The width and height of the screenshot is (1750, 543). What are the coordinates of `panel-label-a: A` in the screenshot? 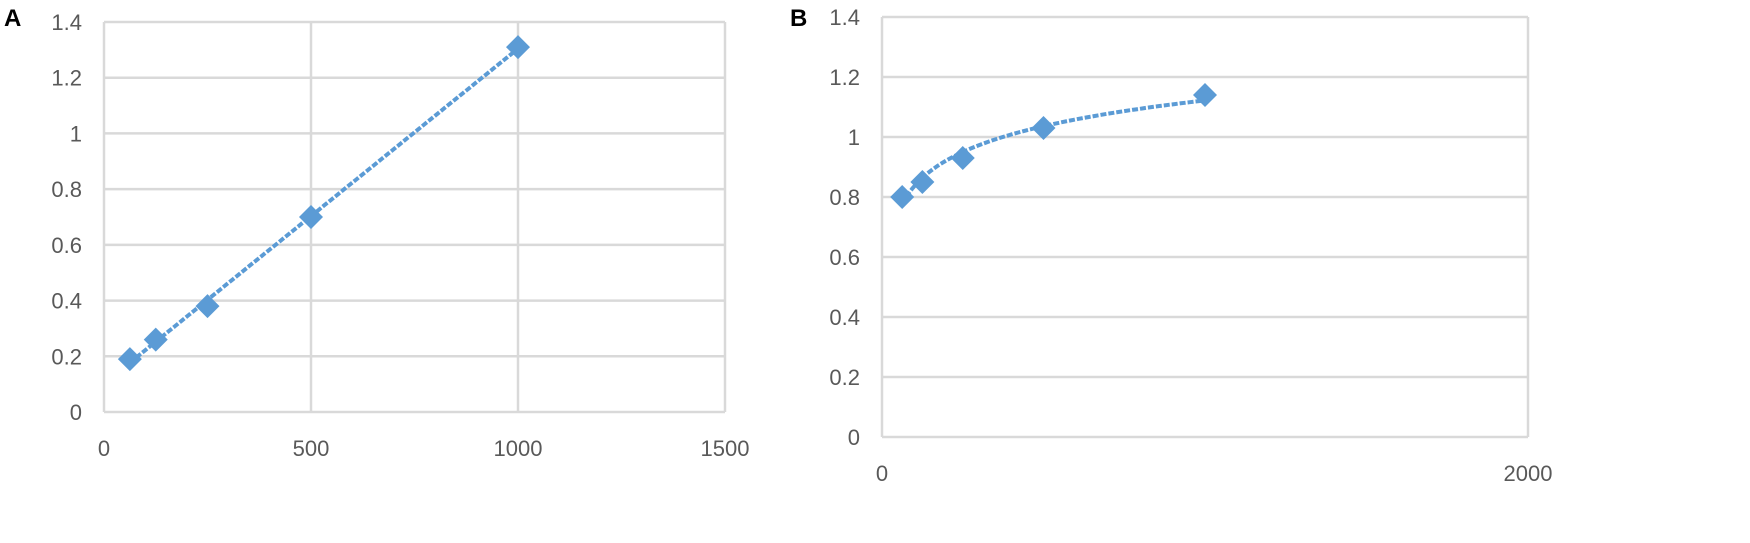 It's located at (12, 18).